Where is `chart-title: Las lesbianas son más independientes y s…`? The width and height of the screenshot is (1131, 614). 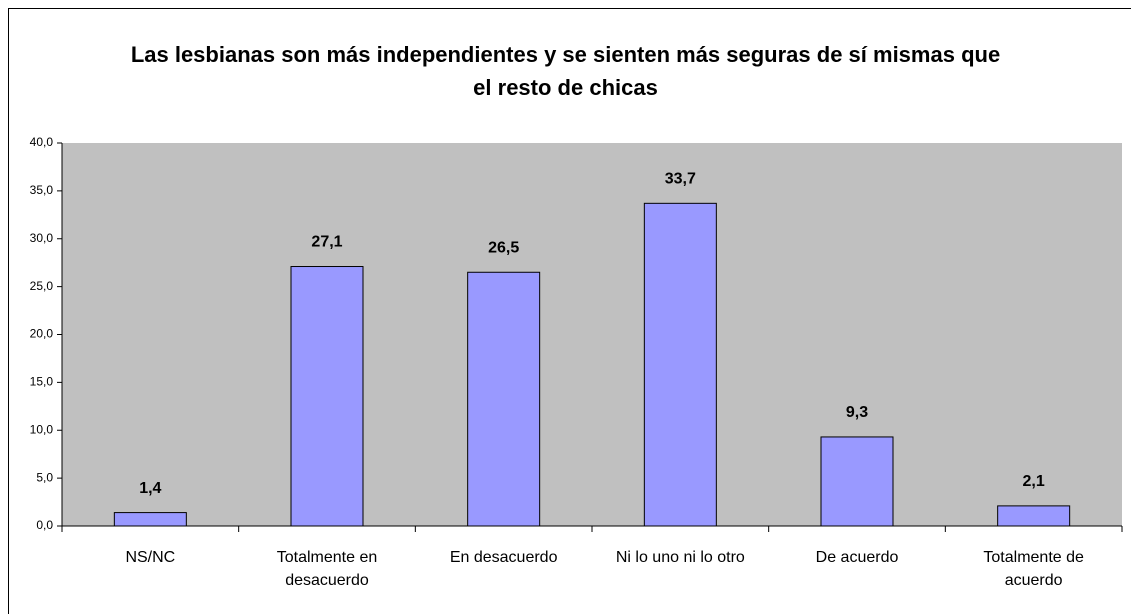
chart-title: Las lesbianas son más independientes y s… is located at coordinates (565, 71).